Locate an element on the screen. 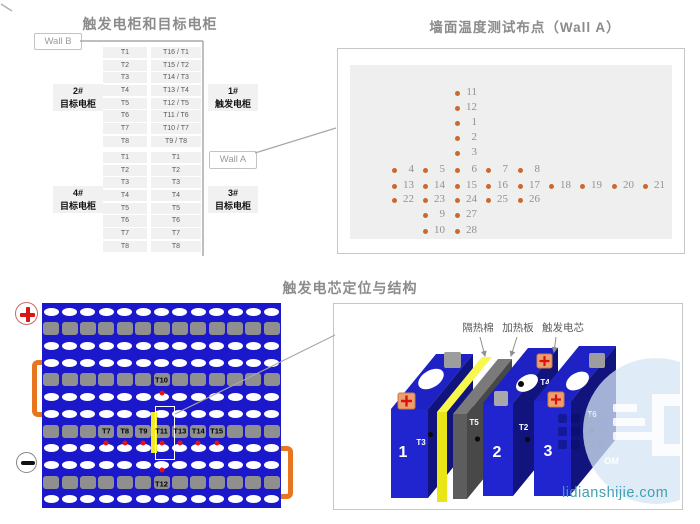 The height and width of the screenshot is (524, 700). watermark-partial-text: OM is located at coordinates (611, 461).